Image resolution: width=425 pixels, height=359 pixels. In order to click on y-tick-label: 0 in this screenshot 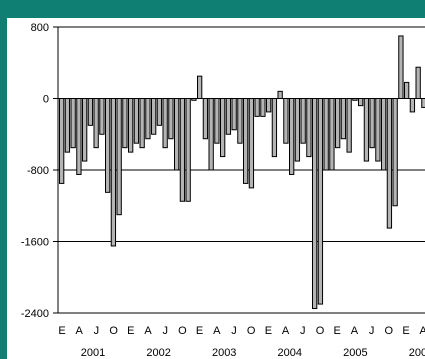, I will do `click(46, 100)`.